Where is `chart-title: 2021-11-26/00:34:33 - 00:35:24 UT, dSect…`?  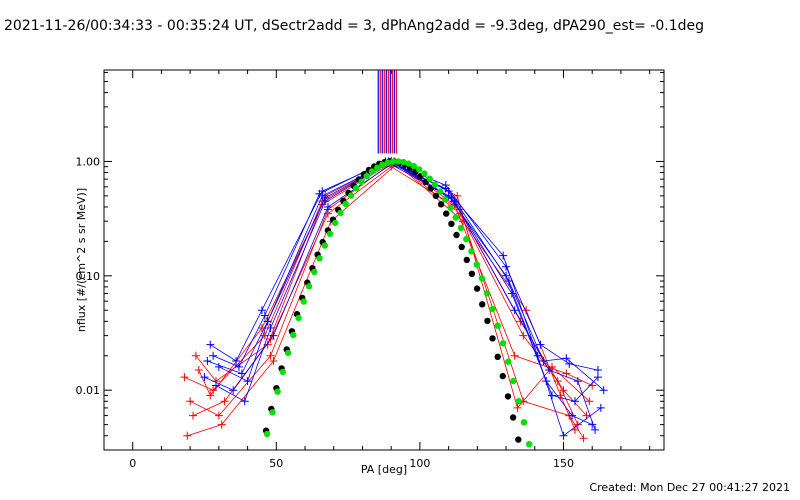 chart-title: 2021-11-26/00:34:33 - 00:35:24 UT, dSect… is located at coordinates (354, 26).